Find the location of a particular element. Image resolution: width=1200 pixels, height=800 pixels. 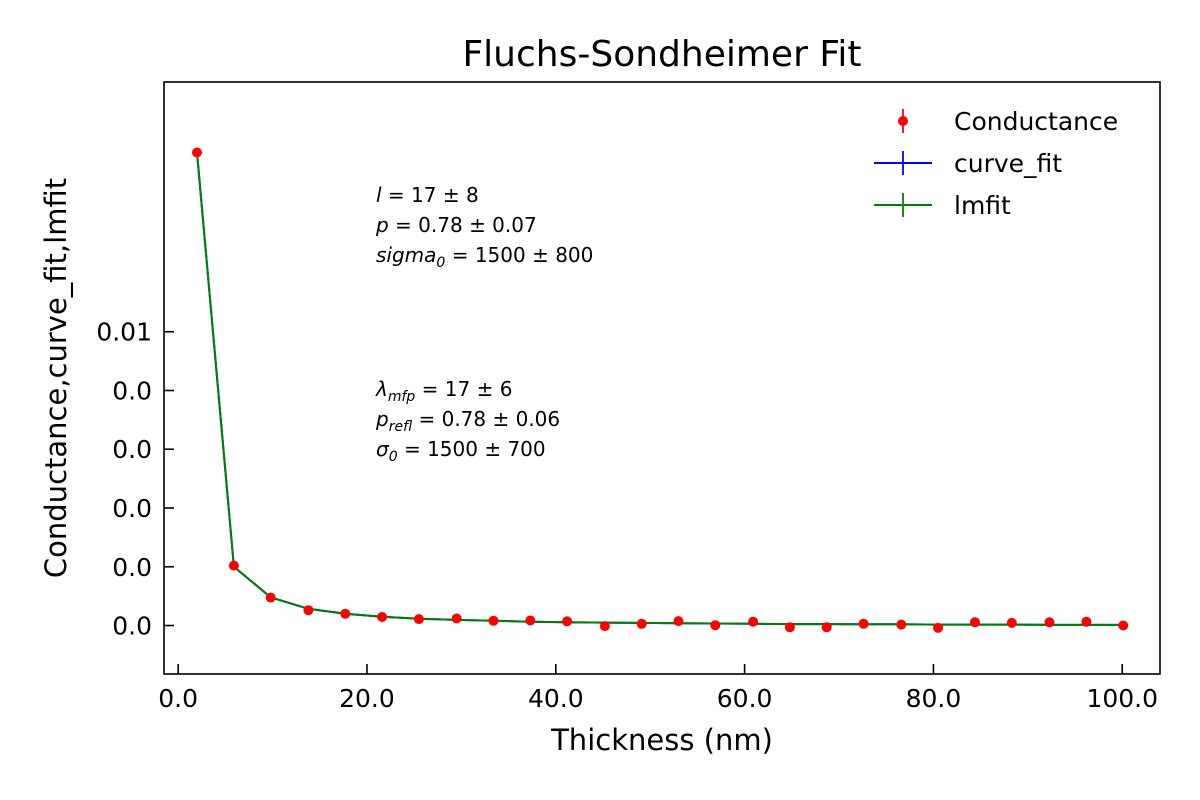

x-axis-label: Thickness (nm) is located at coordinates (661, 740).